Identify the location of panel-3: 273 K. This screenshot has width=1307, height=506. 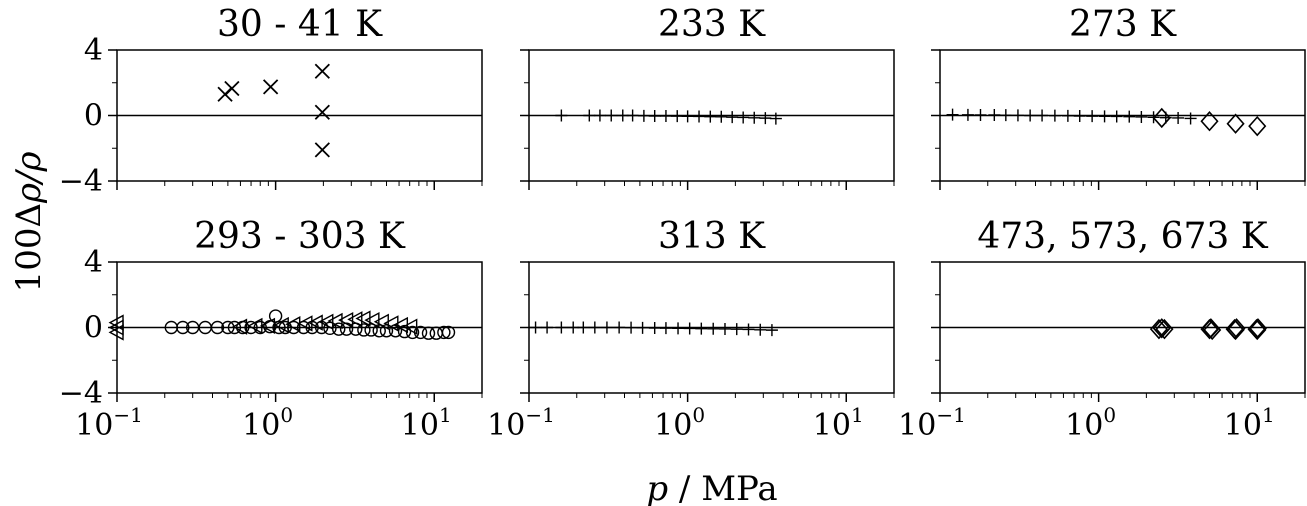
(1118, 97).